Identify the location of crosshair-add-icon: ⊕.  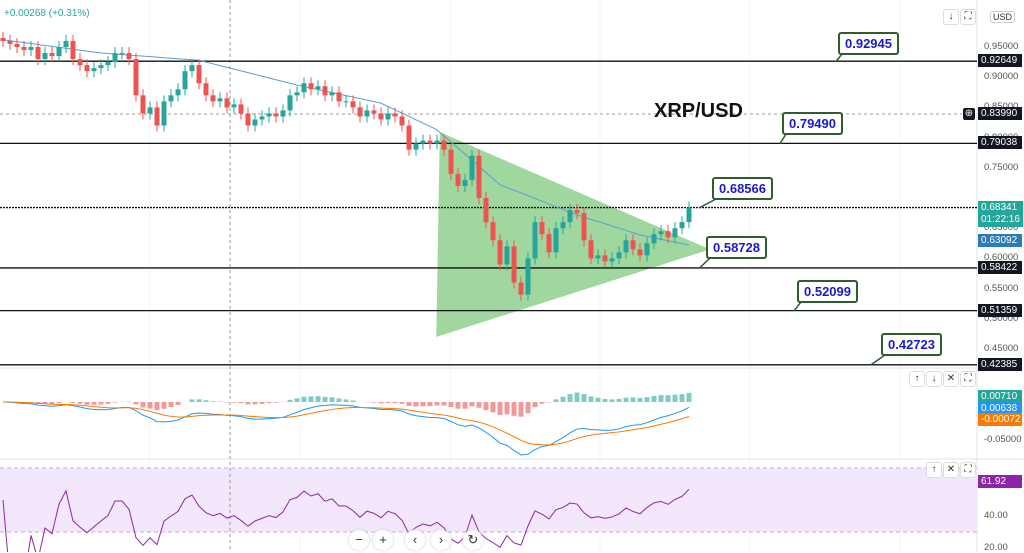
(969, 114).